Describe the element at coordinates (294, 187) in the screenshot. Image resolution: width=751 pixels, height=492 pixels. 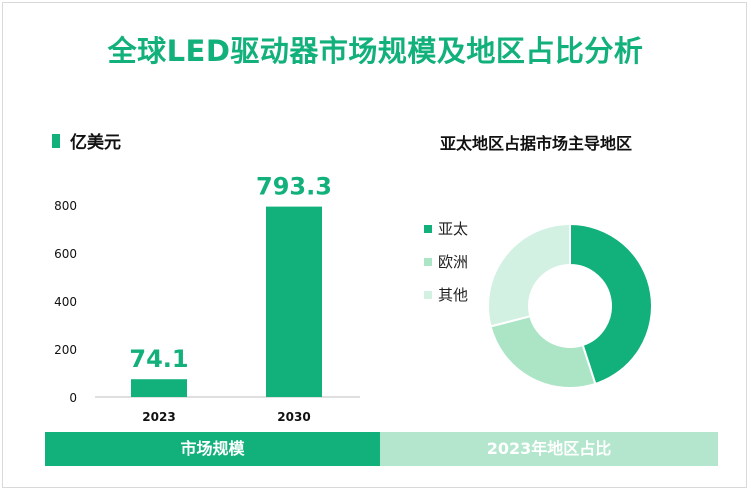
I see `bar-value-label: 793.3` at that location.